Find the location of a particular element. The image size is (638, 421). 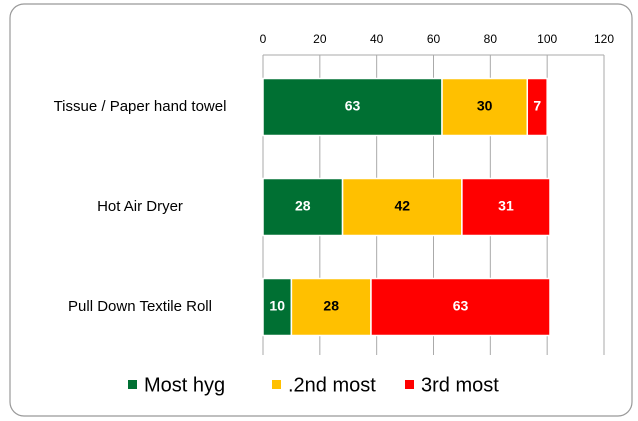

x-tick-label: 20 is located at coordinates (320, 39).